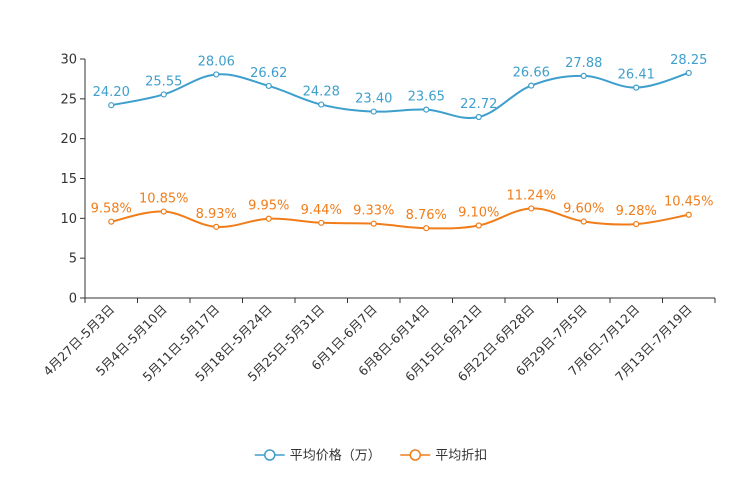 The height and width of the screenshot is (496, 744). What do you see at coordinates (73, 299) in the screenshot?
I see `y-tick-label: 0` at bounding box center [73, 299].